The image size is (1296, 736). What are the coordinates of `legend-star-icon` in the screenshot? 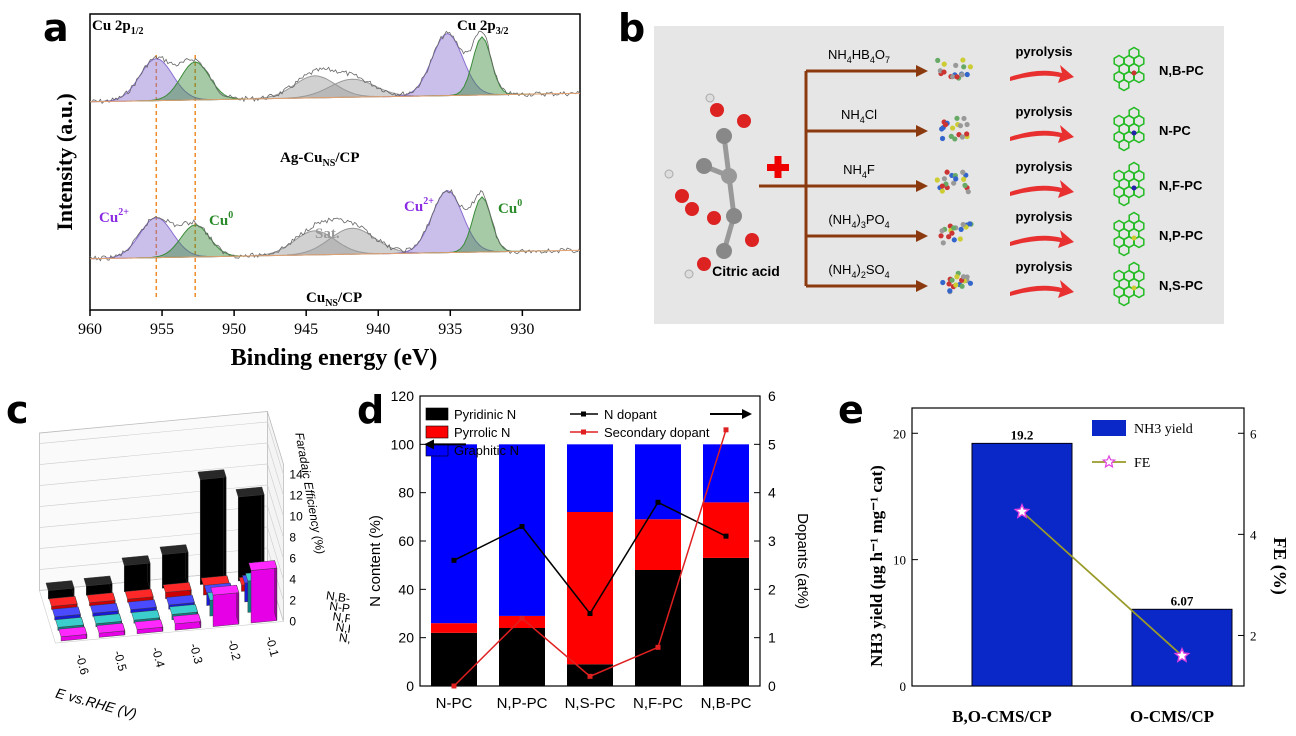 It's located at (1109, 461).